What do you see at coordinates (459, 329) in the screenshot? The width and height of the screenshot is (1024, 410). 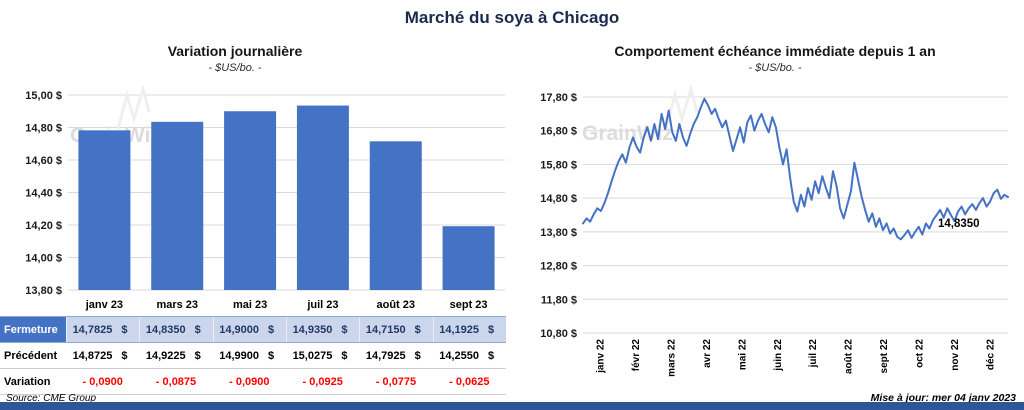 I see `cell-value: 14,1925` at bounding box center [459, 329].